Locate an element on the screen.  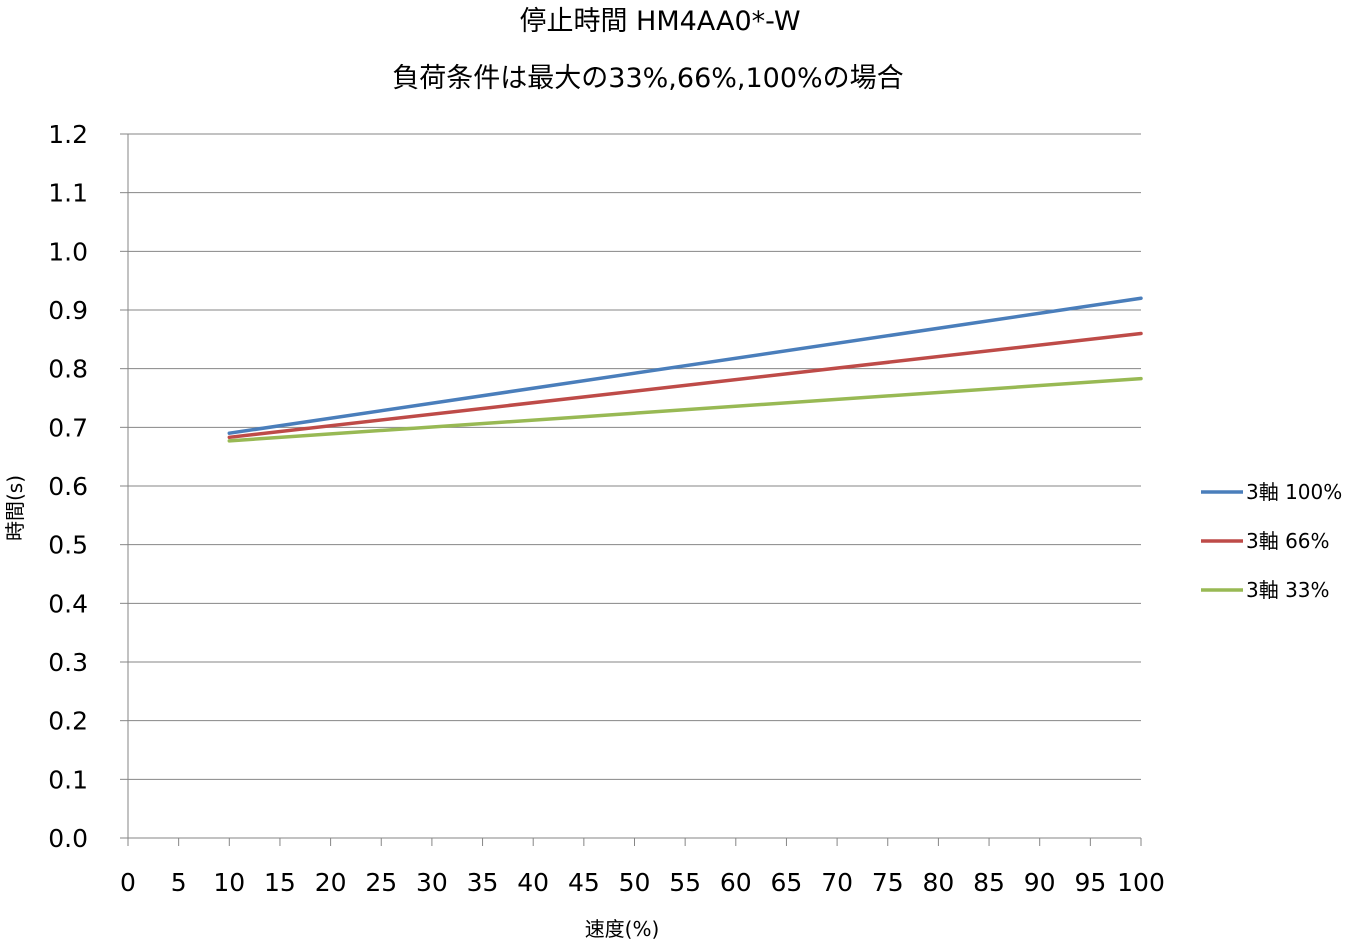
y-tick-label: 0.3 is located at coordinates (68, 662).